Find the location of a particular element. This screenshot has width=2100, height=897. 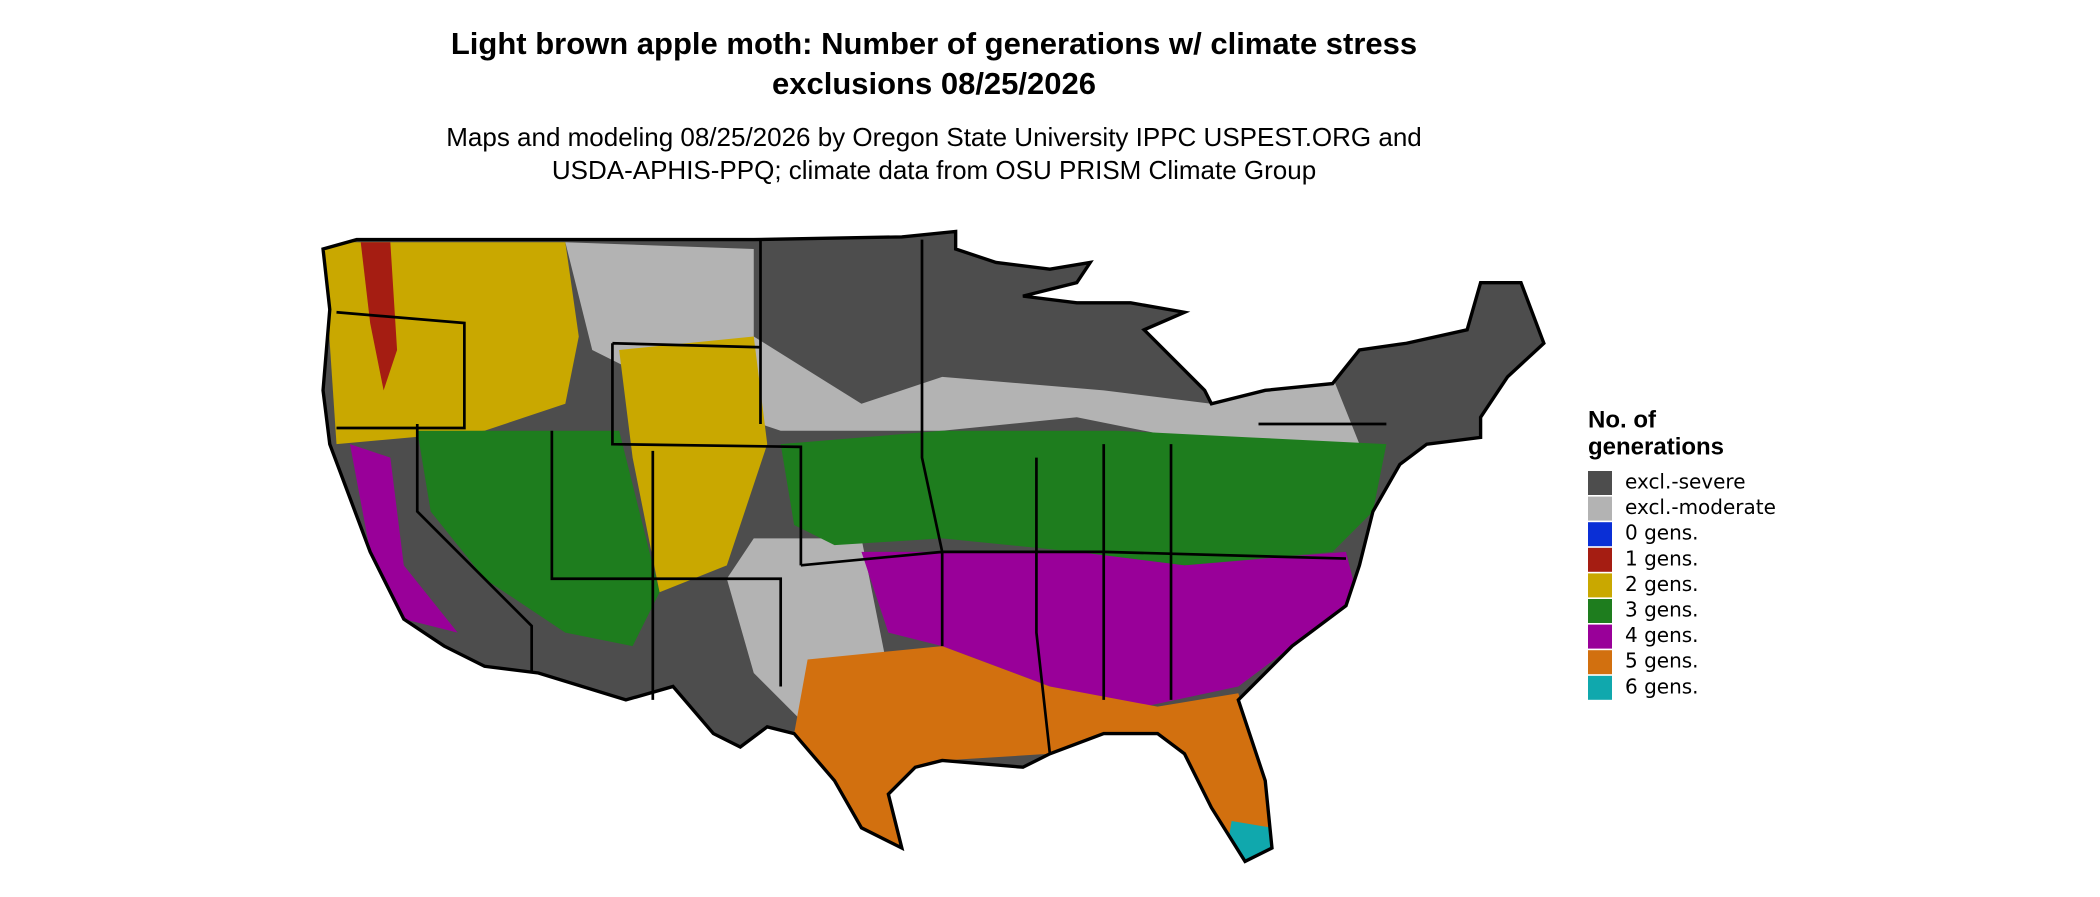

legend-label: 4 gens. is located at coordinates (1662, 635).